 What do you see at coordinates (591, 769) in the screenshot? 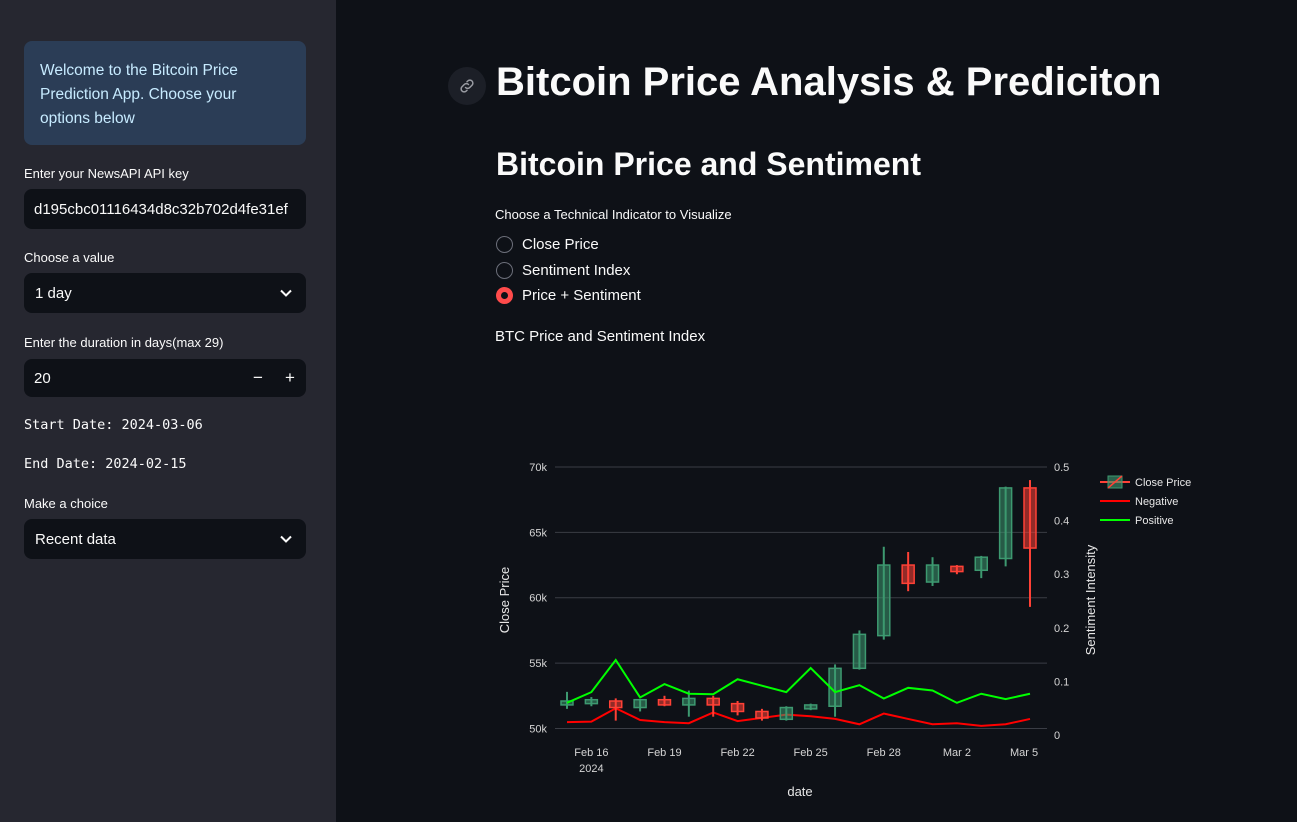
I see `x-tick-label: 2024` at bounding box center [591, 769].